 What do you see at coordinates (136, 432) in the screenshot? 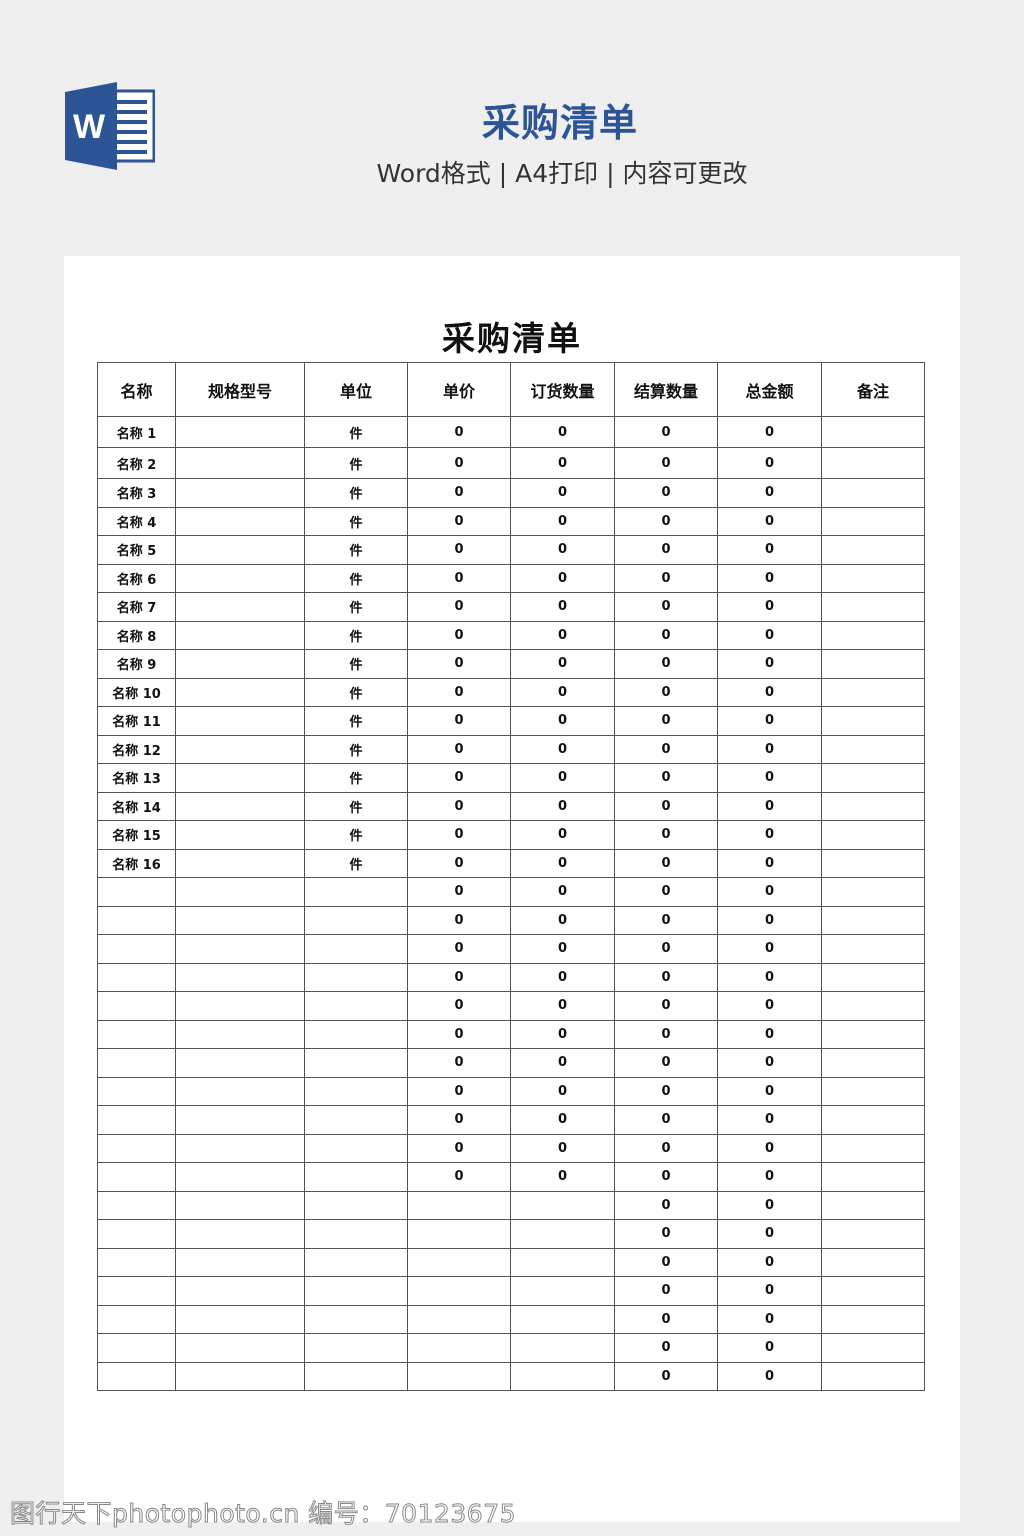
I see `cell-name: 名称 1` at bounding box center [136, 432].